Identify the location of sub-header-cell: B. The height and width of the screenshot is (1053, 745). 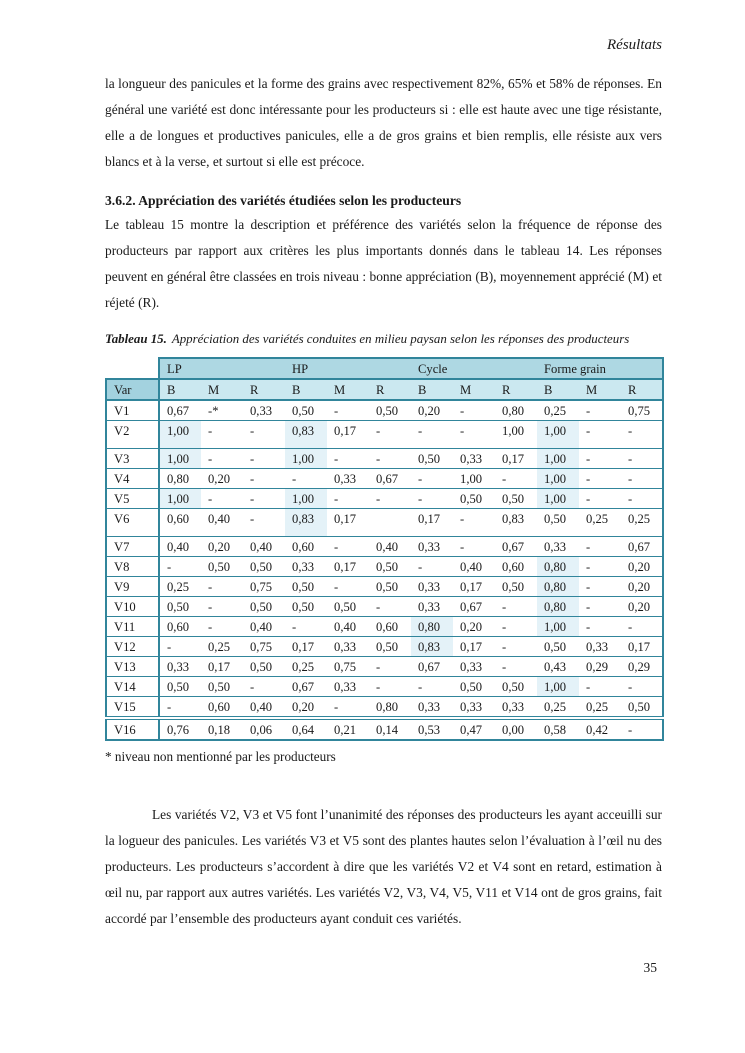
(180, 390).